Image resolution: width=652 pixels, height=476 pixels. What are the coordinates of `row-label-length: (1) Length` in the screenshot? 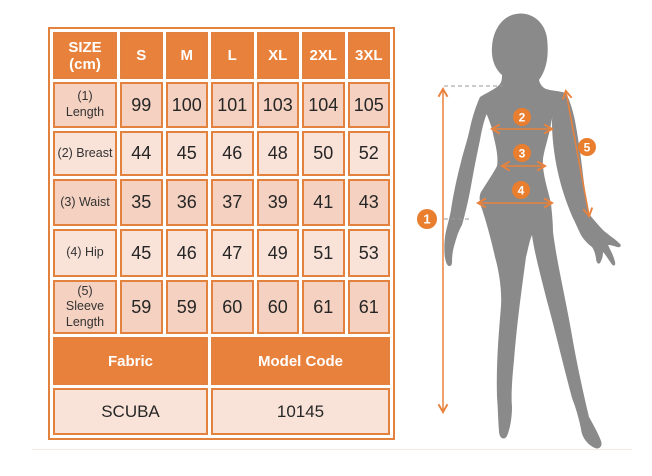 It's located at (85, 105).